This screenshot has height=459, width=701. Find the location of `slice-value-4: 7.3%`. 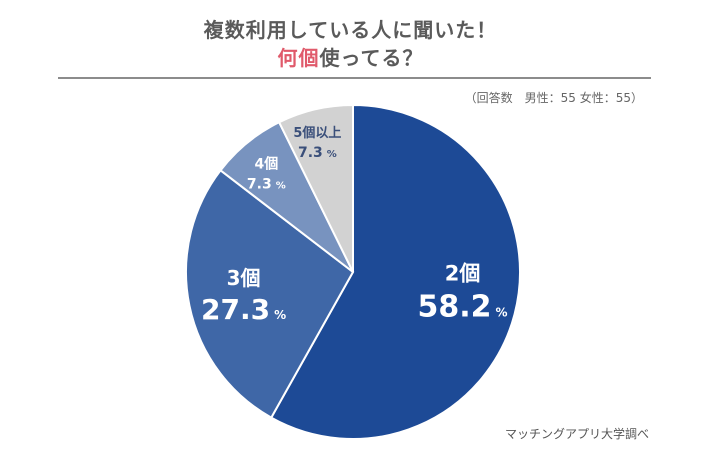

slice-value-4: 7.3% is located at coordinates (317, 153).